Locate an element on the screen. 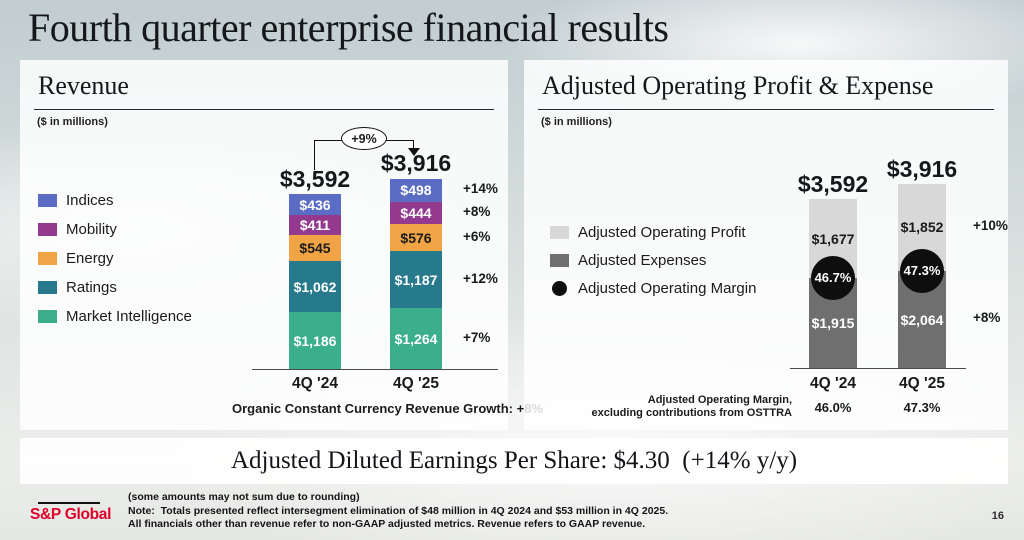  margin-circle-4q24: 46.7% is located at coordinates (833, 277).